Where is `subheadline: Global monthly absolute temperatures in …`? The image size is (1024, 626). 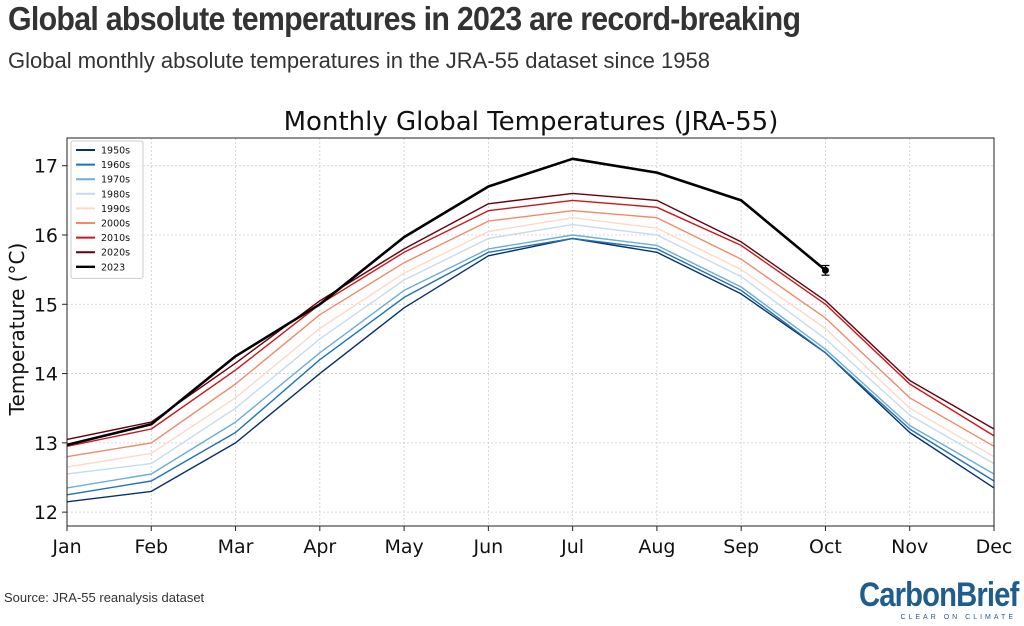 subheadline: Global monthly absolute temperatures in … is located at coordinates (359, 60).